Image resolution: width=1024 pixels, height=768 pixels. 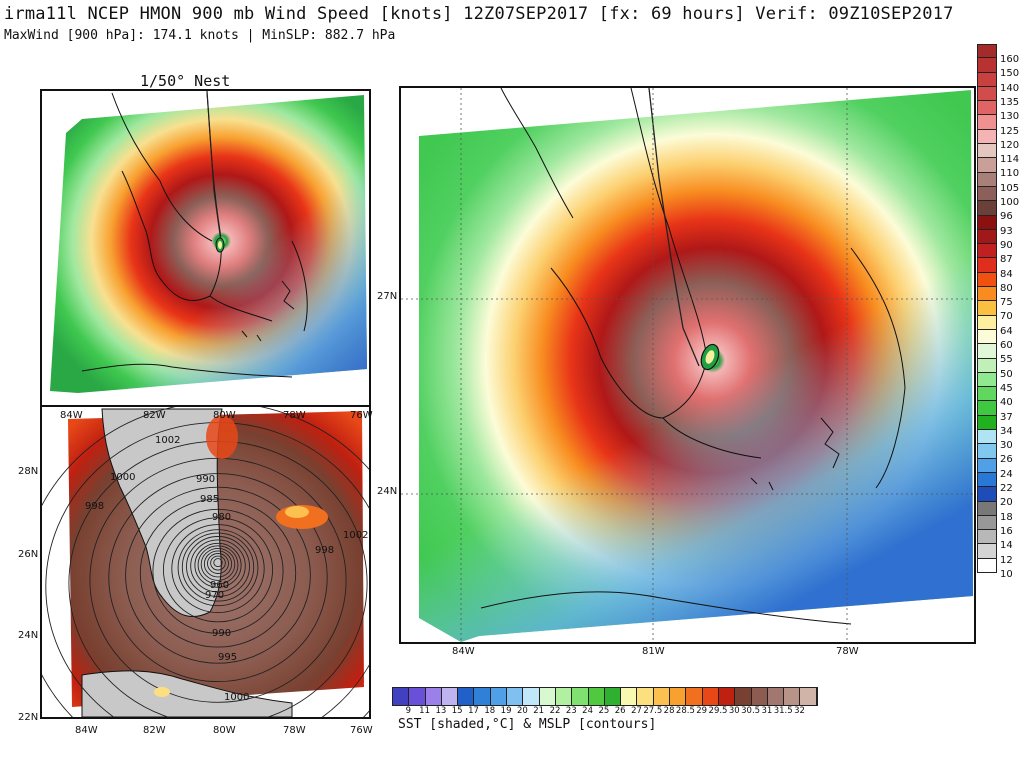 What do you see at coordinates (215, 595) in the screenshot?
I see `isobar-label: 970` at bounding box center [215, 595].